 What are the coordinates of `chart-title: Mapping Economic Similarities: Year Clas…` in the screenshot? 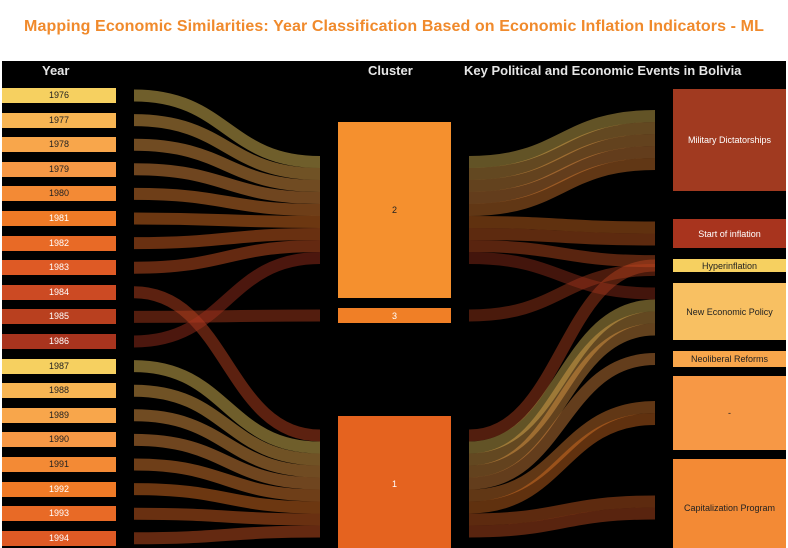 It's located at (394, 26).